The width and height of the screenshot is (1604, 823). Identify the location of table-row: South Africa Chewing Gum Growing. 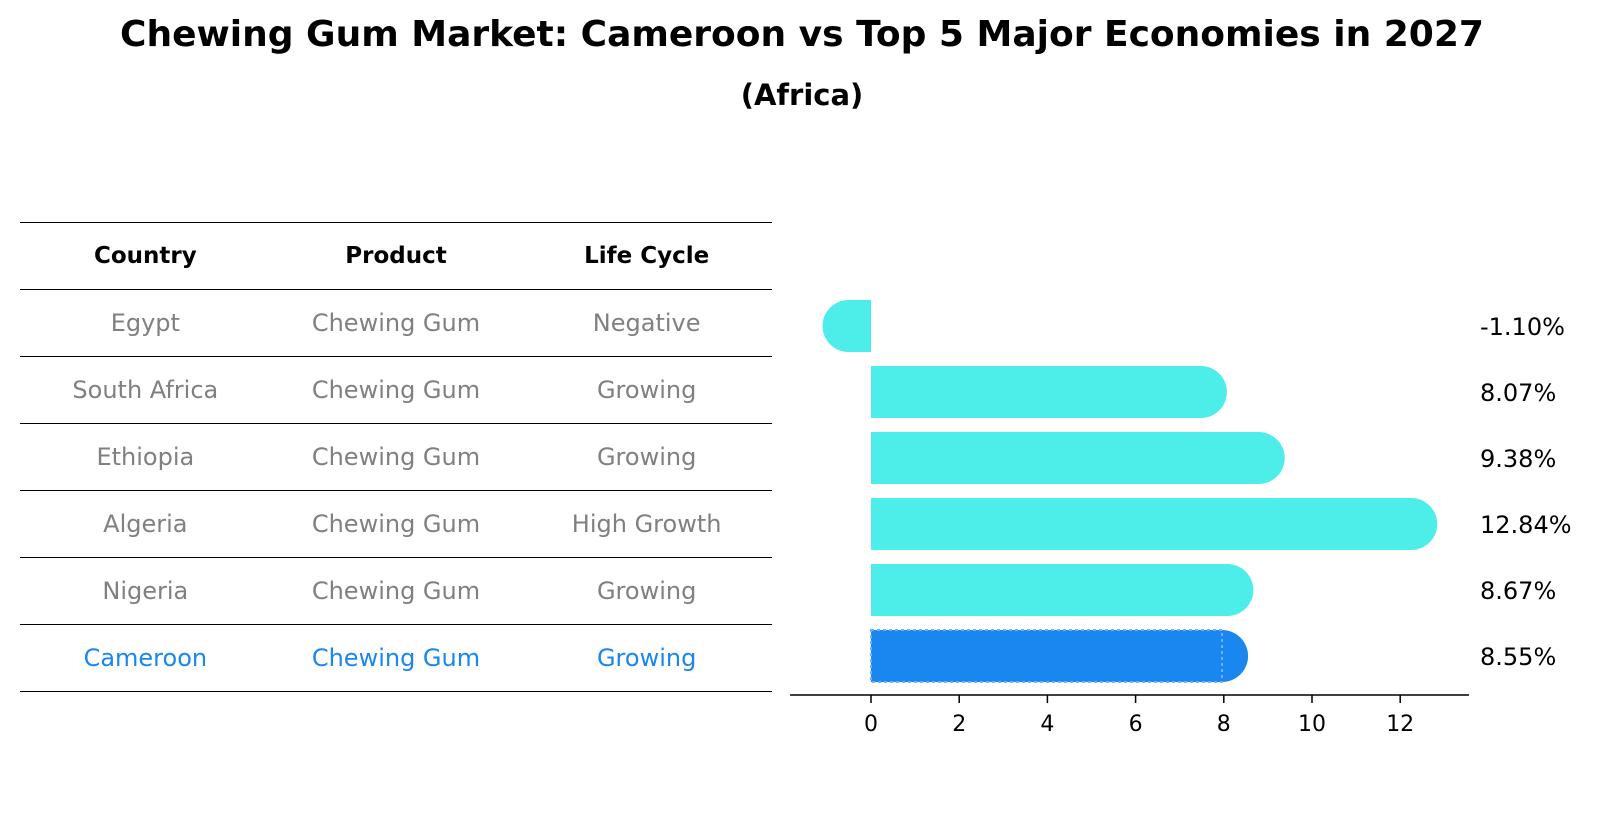
(396, 389).